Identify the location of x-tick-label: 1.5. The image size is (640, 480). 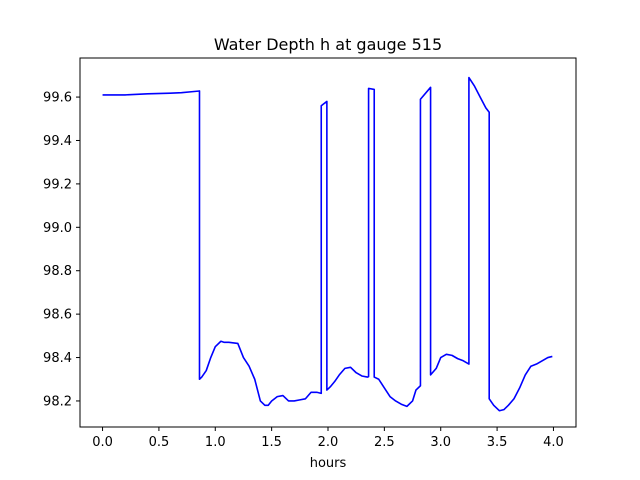
(271, 442).